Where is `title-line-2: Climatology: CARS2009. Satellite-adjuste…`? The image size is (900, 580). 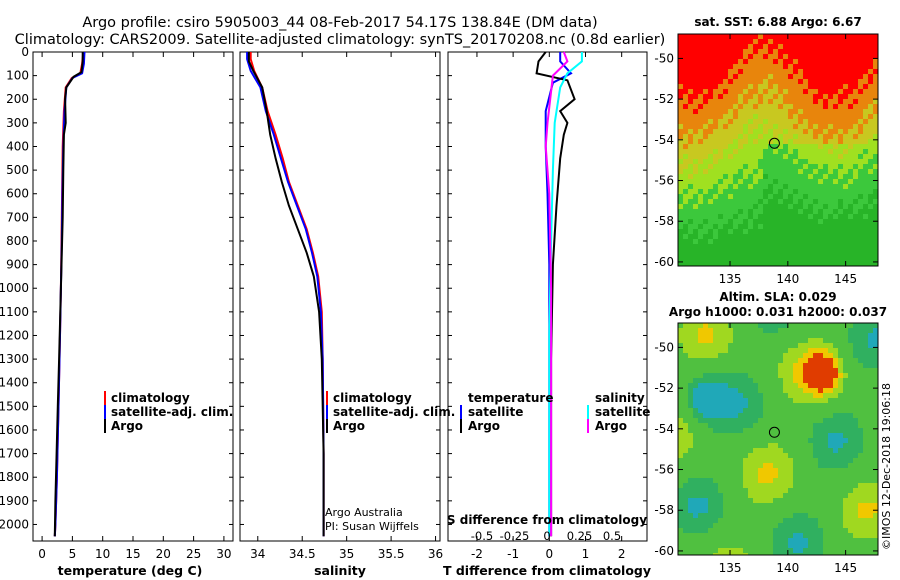
title-line-2: Climatology: CARS2009. Satellite-adjuste… is located at coordinates (340, 40).